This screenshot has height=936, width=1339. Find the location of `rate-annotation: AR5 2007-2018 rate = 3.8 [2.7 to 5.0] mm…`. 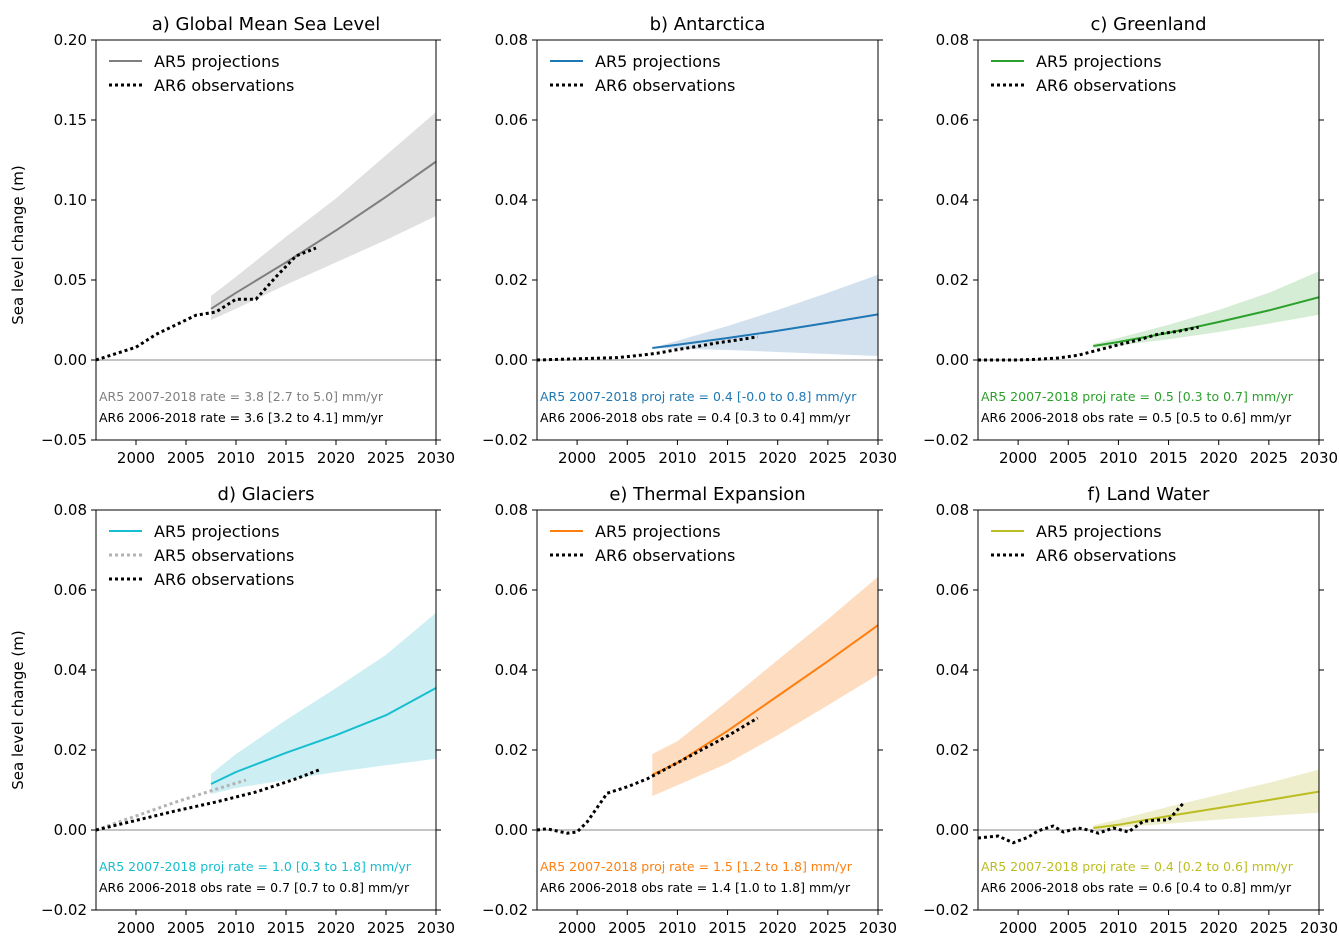

rate-annotation: AR5 2007-2018 rate = 3.8 [2.7 to 5.0] mm… is located at coordinates (241, 396).